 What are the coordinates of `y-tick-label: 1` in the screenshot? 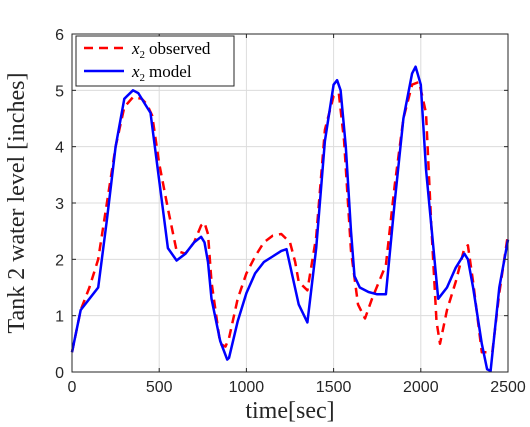 It's located at (59, 317).